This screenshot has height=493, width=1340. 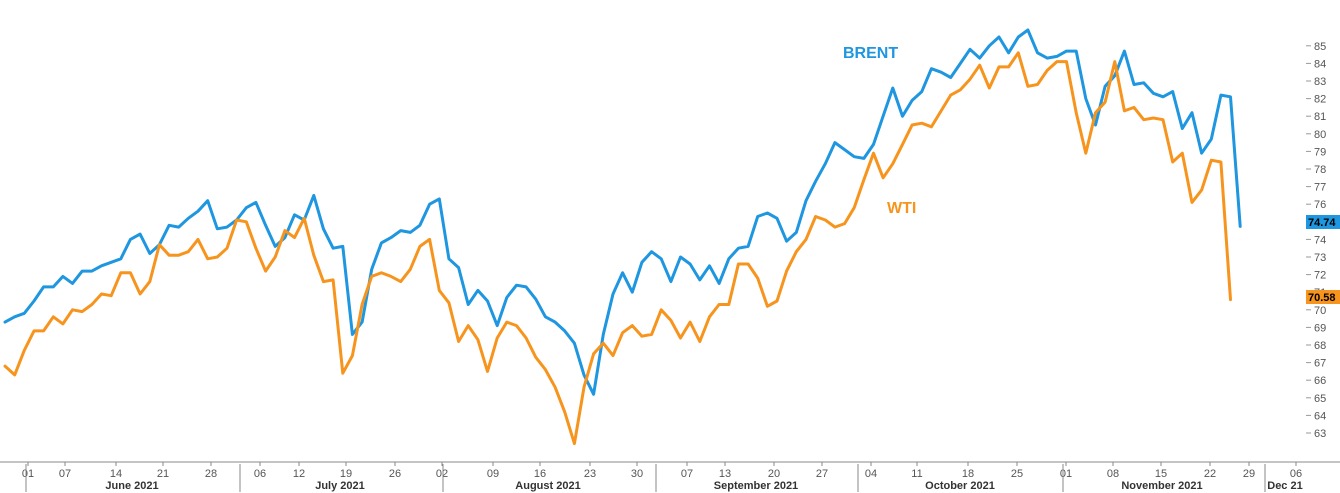 What do you see at coordinates (1320, 240) in the screenshot?
I see `y-tick-label: 74` at bounding box center [1320, 240].